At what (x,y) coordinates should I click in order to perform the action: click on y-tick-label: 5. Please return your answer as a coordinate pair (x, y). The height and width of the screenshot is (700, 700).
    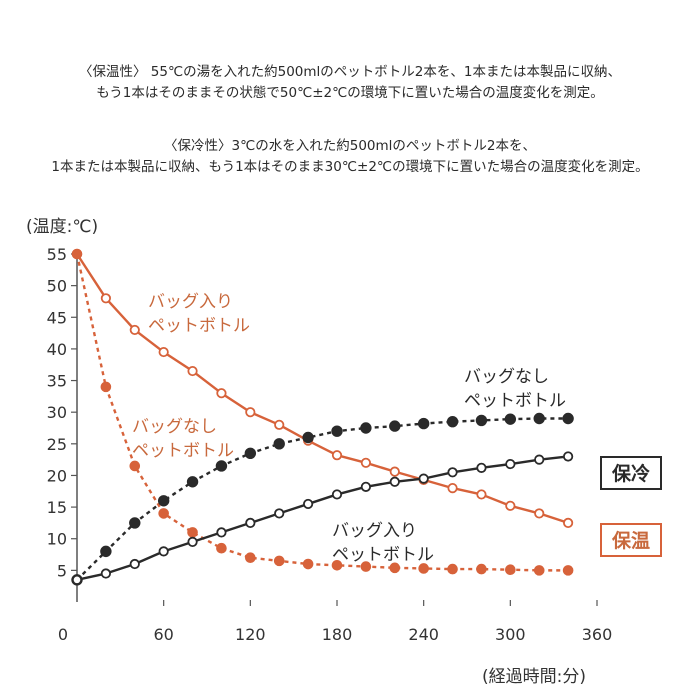
    Looking at the image, I should click on (62, 570).